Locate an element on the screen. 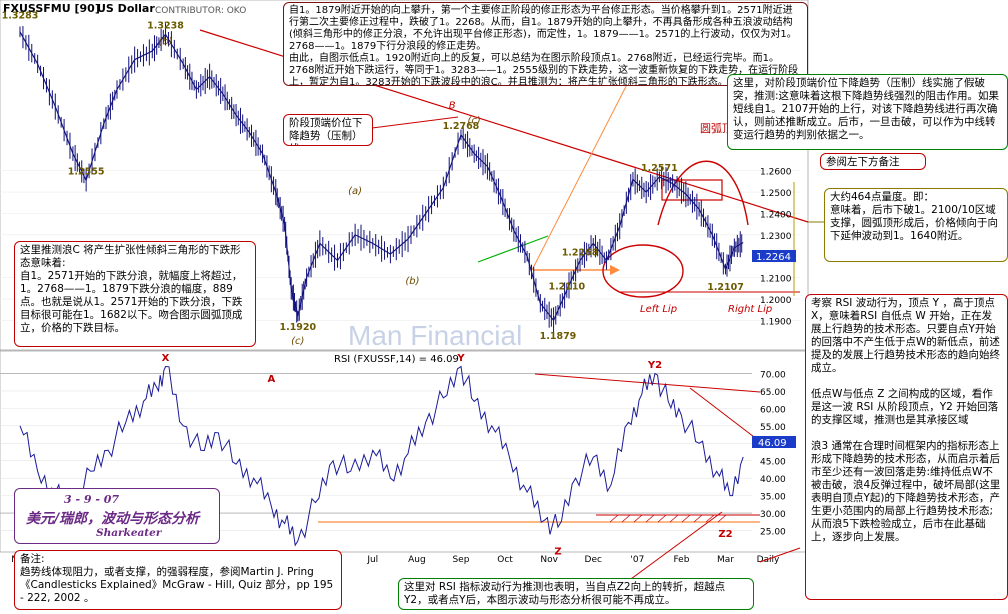 This screenshot has width=1008, height=614. orange-arrow-head is located at coordinates (615, 270).